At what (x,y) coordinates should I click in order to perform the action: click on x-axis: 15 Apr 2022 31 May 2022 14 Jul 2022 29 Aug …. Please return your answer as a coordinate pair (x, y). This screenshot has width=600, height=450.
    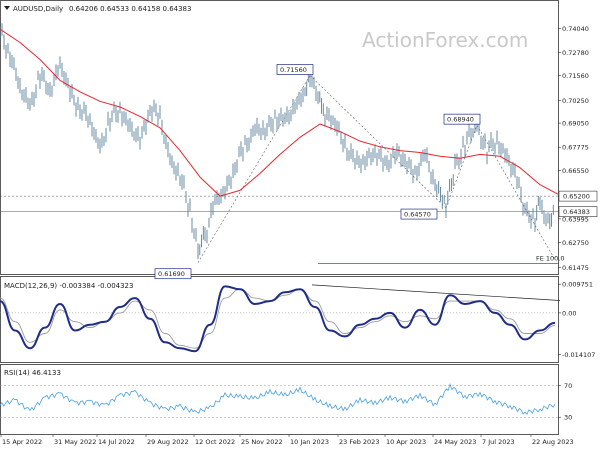
    Looking at the image, I should click on (287, 440).